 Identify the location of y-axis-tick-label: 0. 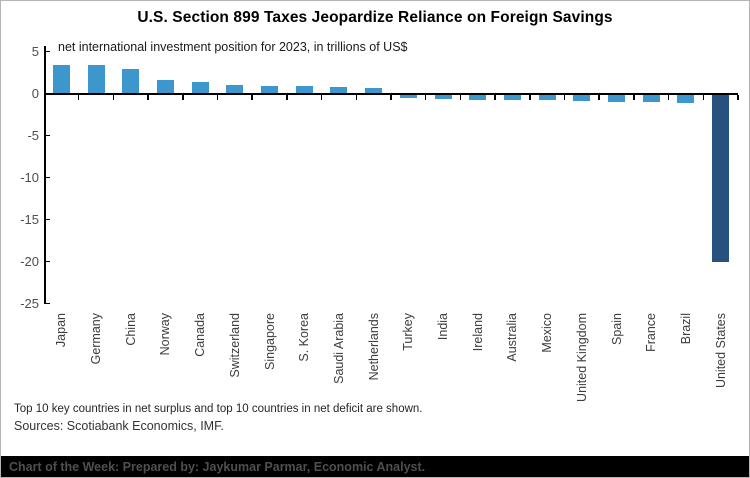
(35, 93).